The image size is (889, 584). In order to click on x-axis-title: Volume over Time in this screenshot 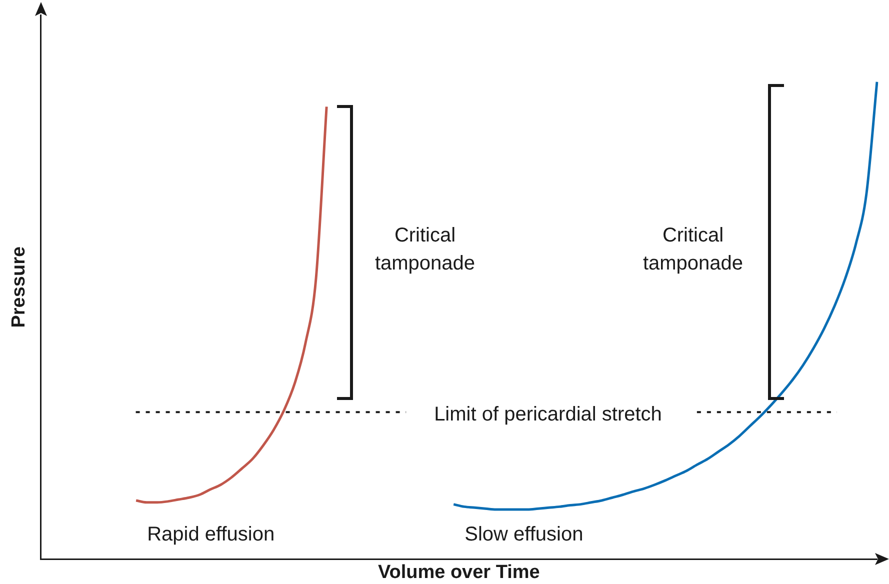, I will do `click(459, 572)`.